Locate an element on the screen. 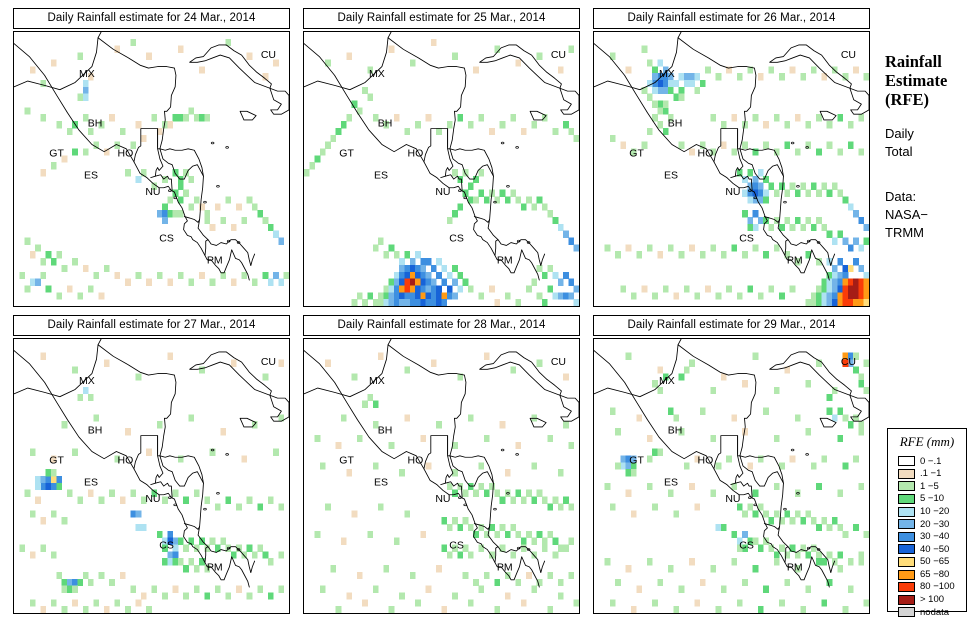 The image size is (970, 635). legend-item: 5 −10 is located at coordinates (926, 499).